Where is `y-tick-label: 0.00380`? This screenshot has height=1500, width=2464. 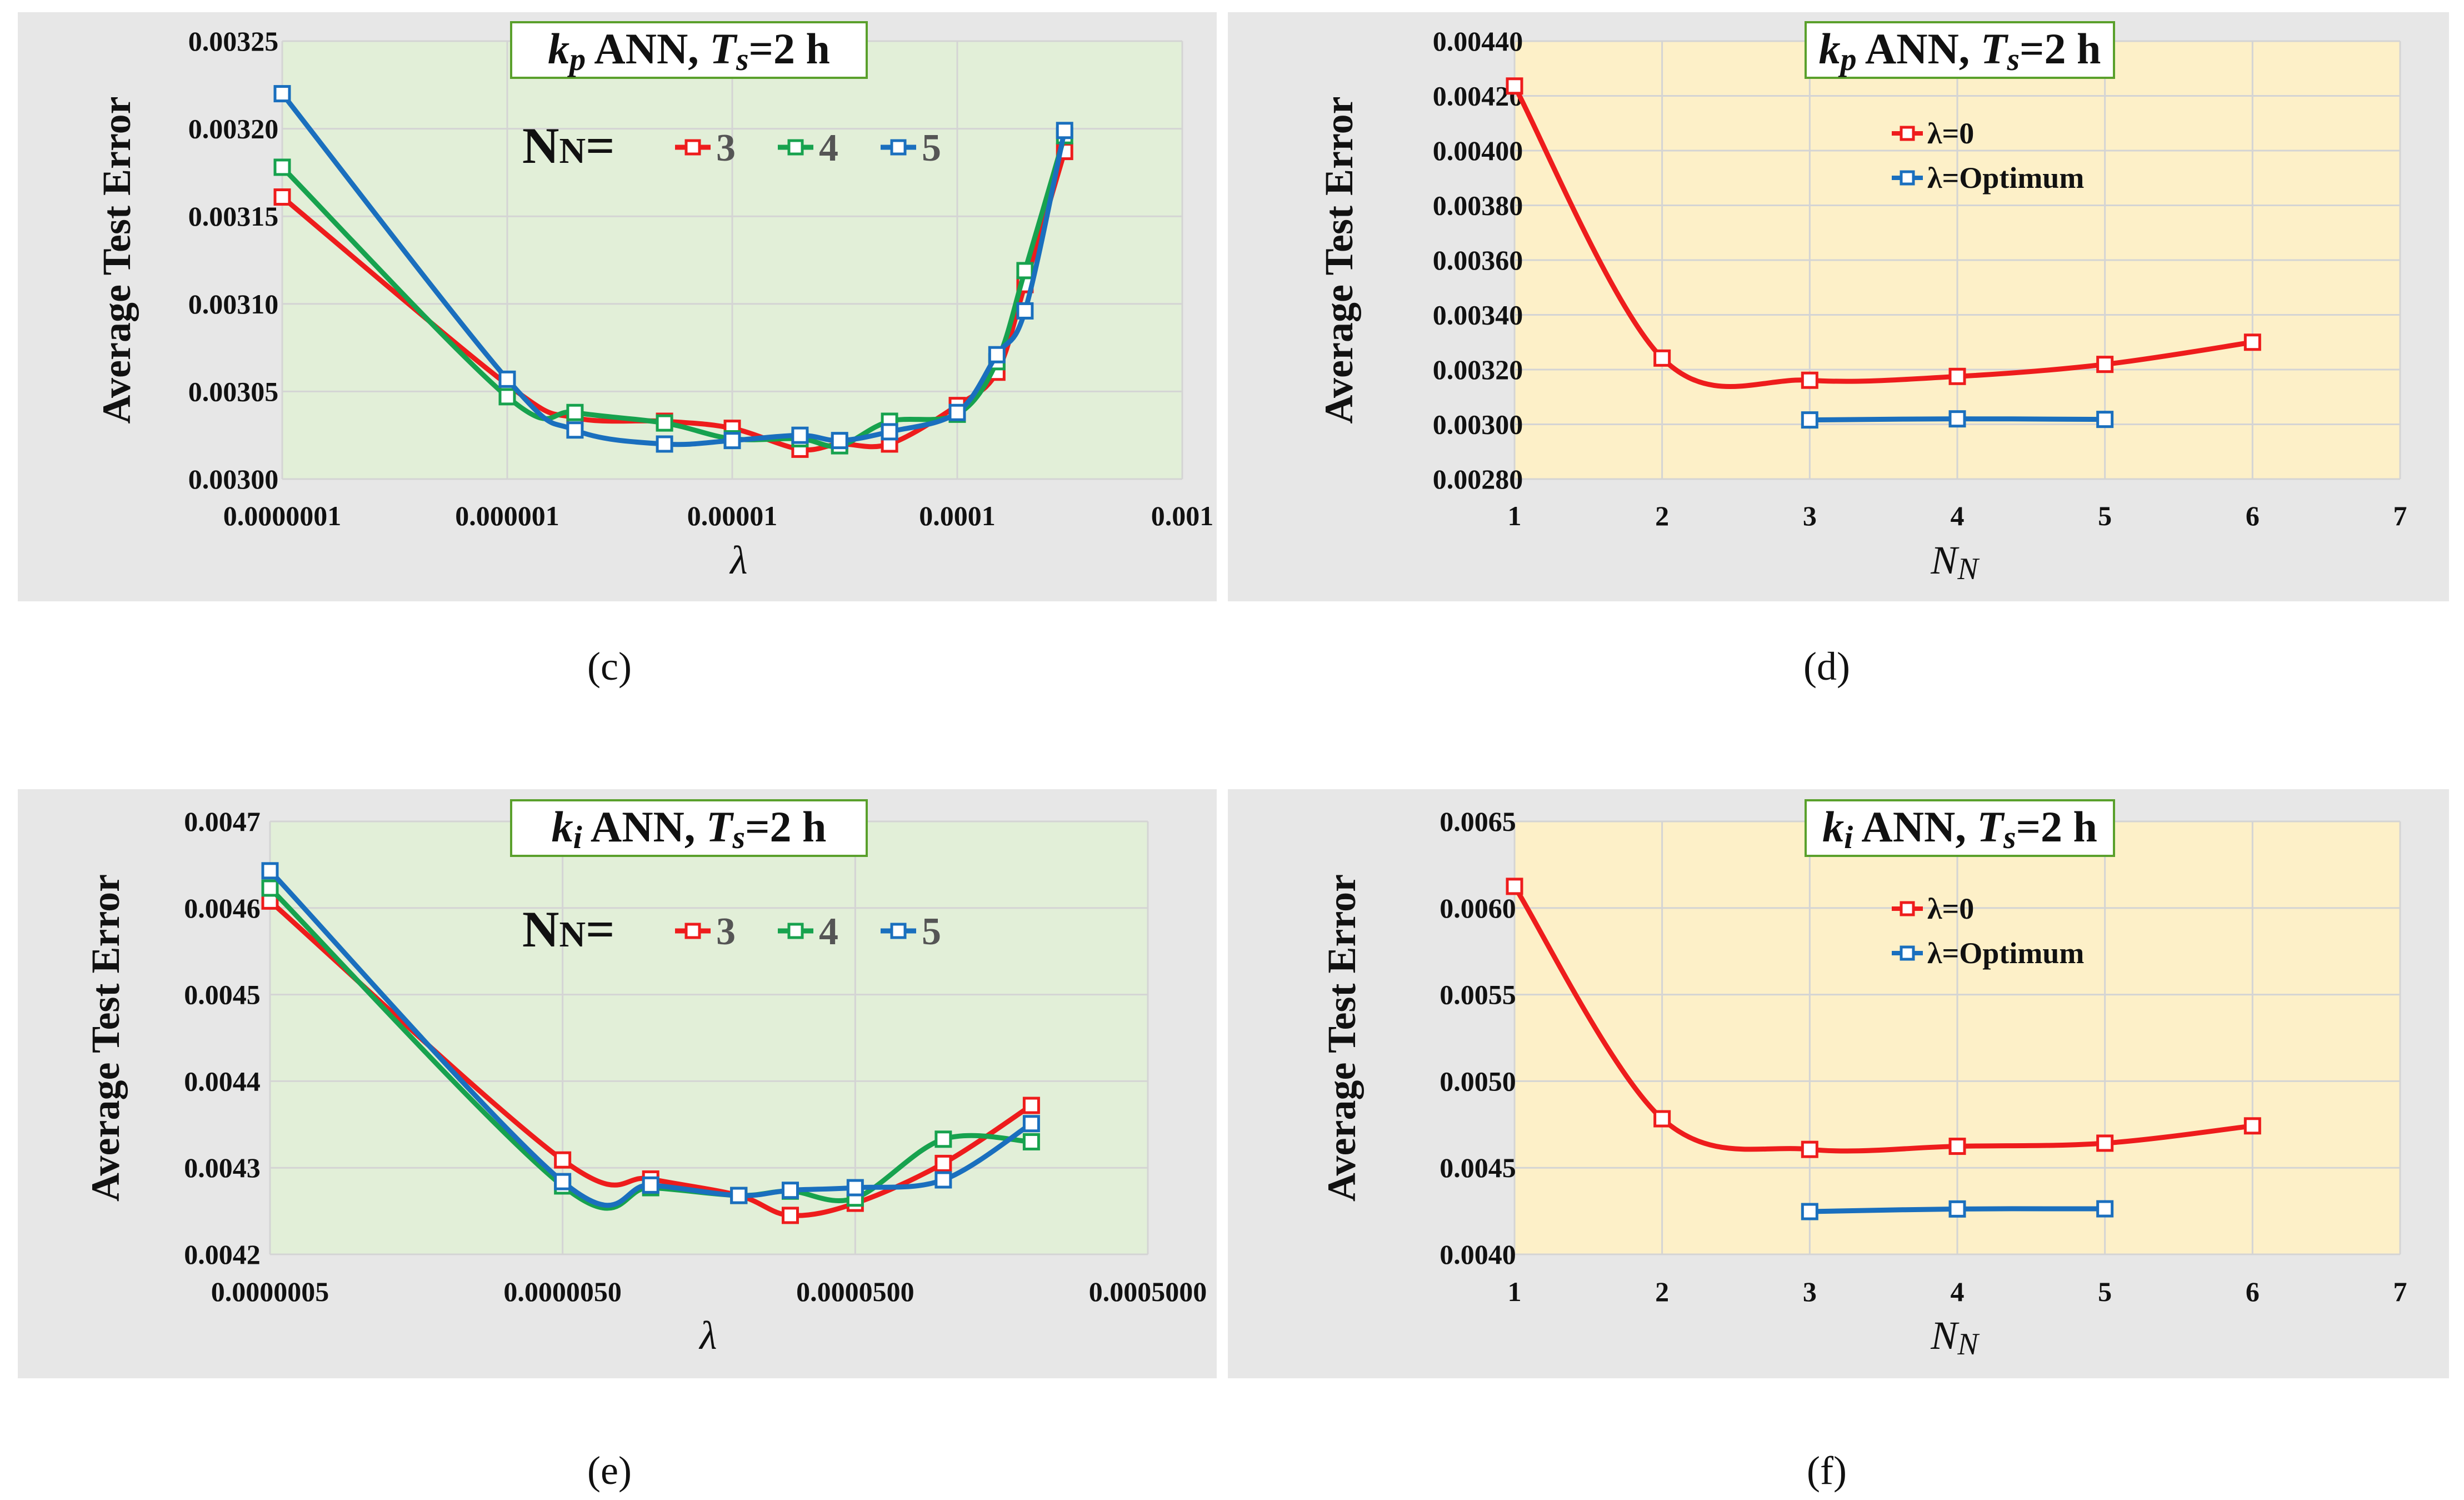
y-tick-label: 0.00380 is located at coordinates (1478, 205).